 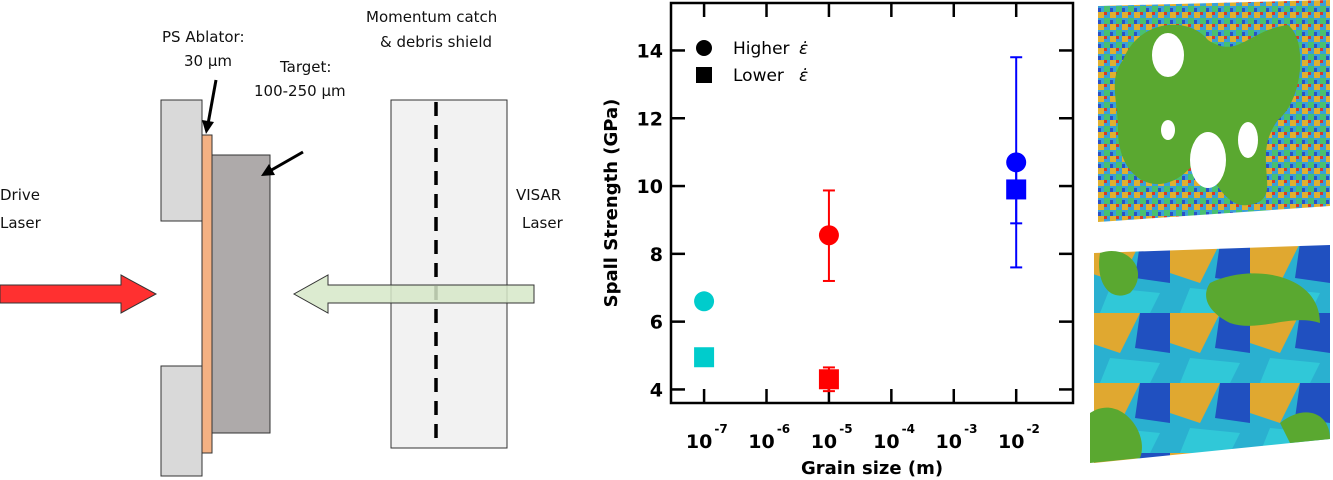 I want to click on y-tick-label: 12, so click(x=650, y=119).